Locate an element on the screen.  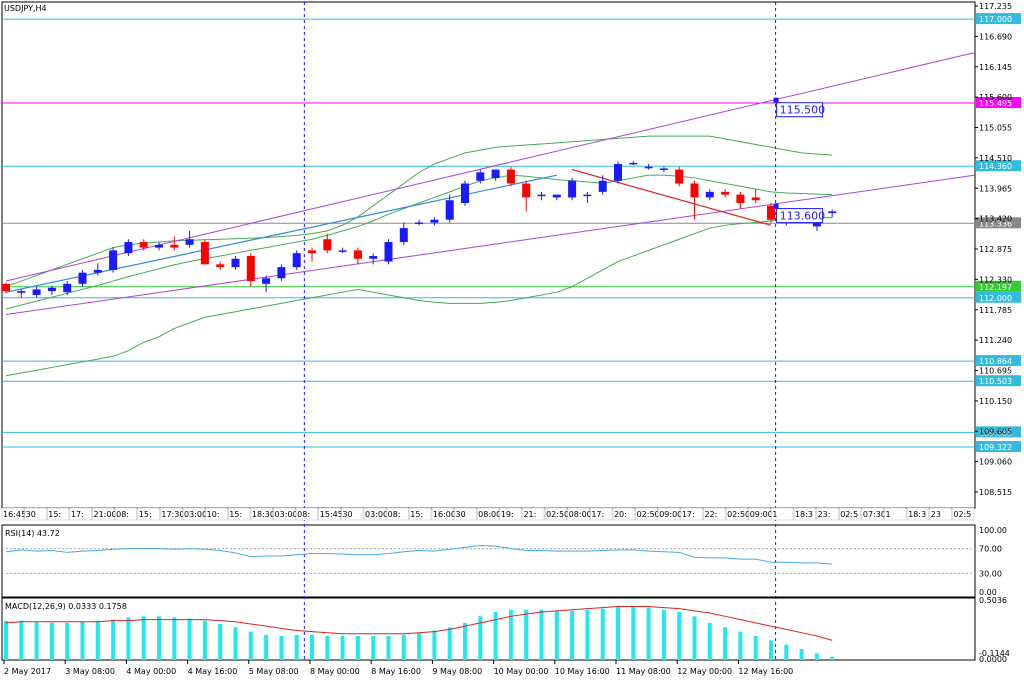
time-label-2: 4 May 00:00 is located at coordinates (151, 671).